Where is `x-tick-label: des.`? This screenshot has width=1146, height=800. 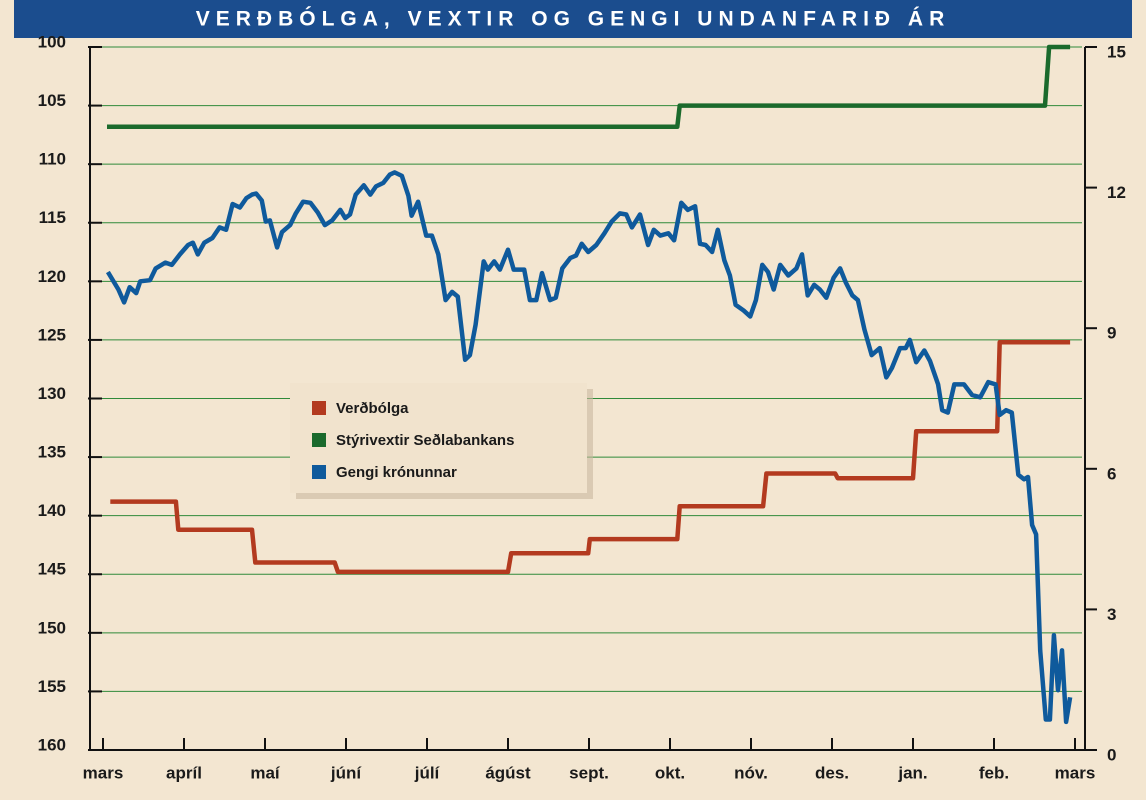
x-tick-label: des. is located at coordinates (832, 772).